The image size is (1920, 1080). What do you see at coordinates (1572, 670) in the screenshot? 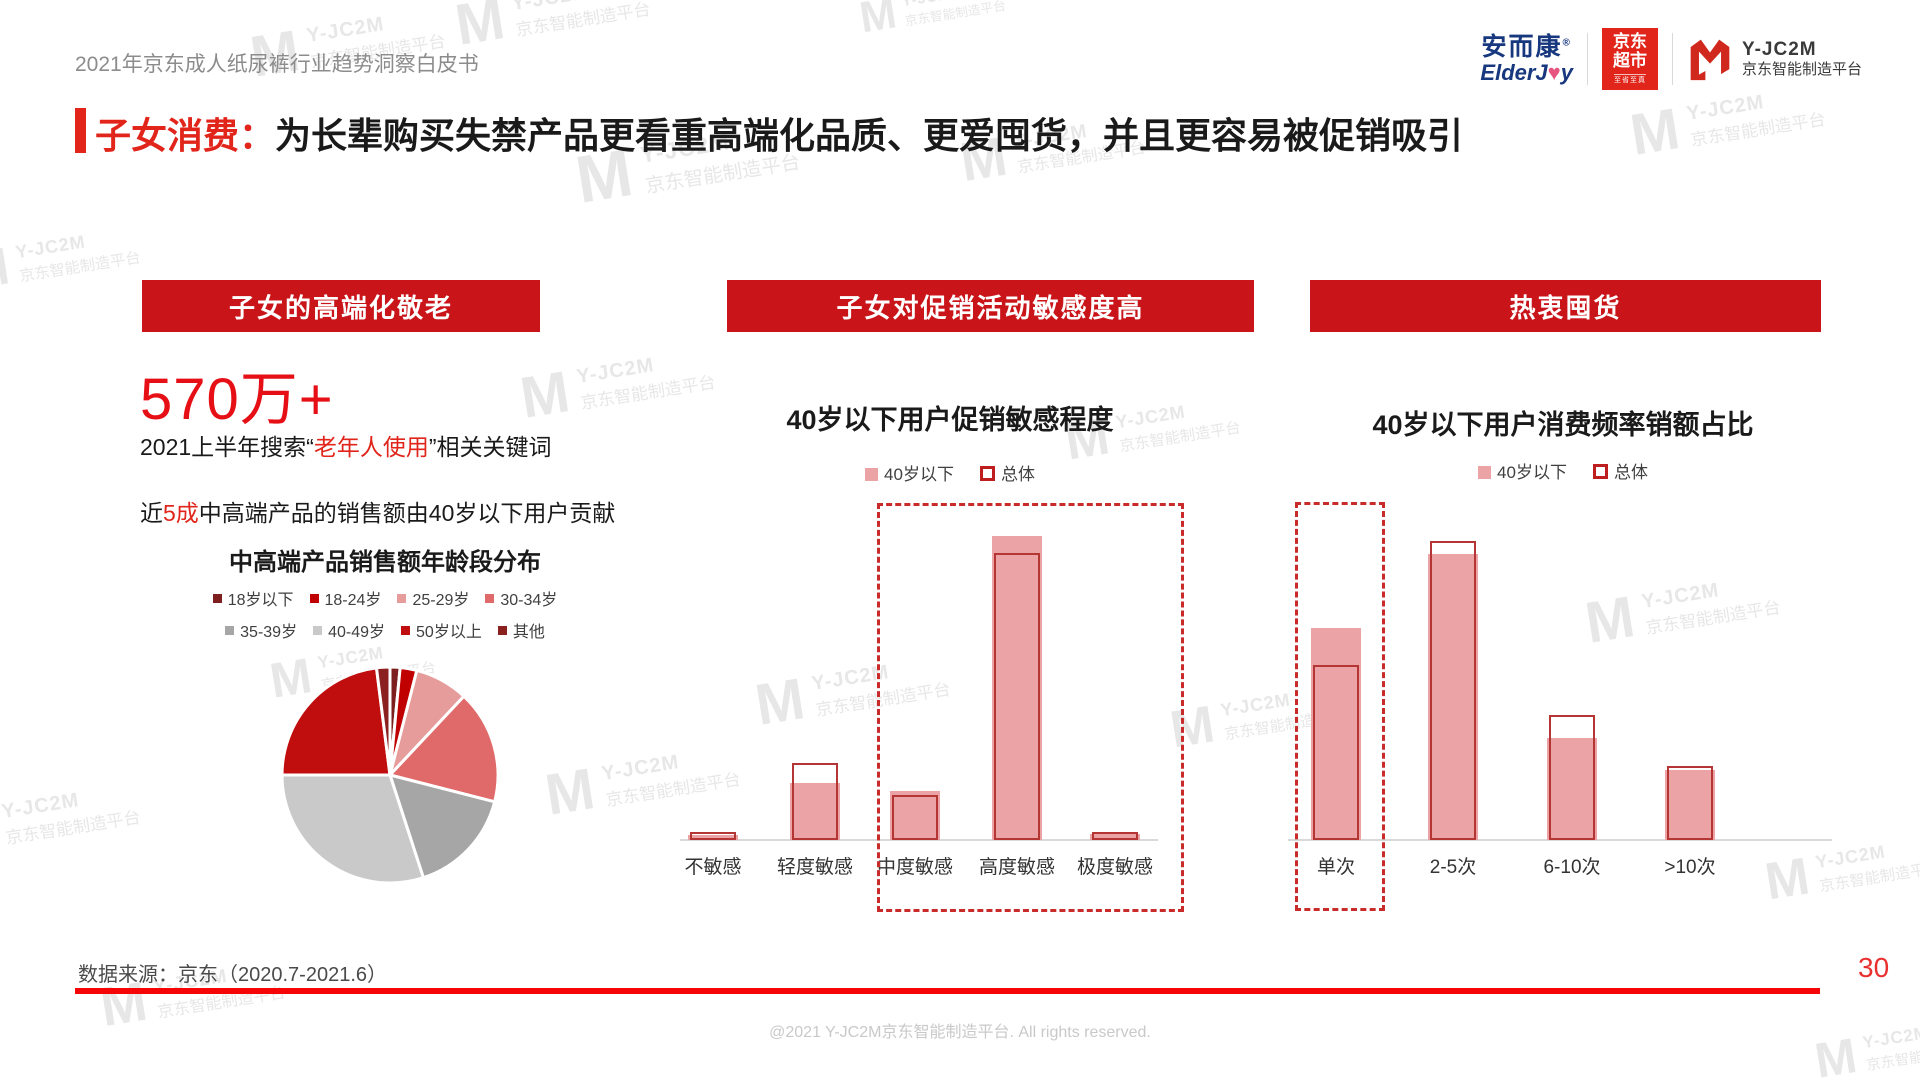
I see `bar-group-6-10次` at bounding box center [1572, 670].